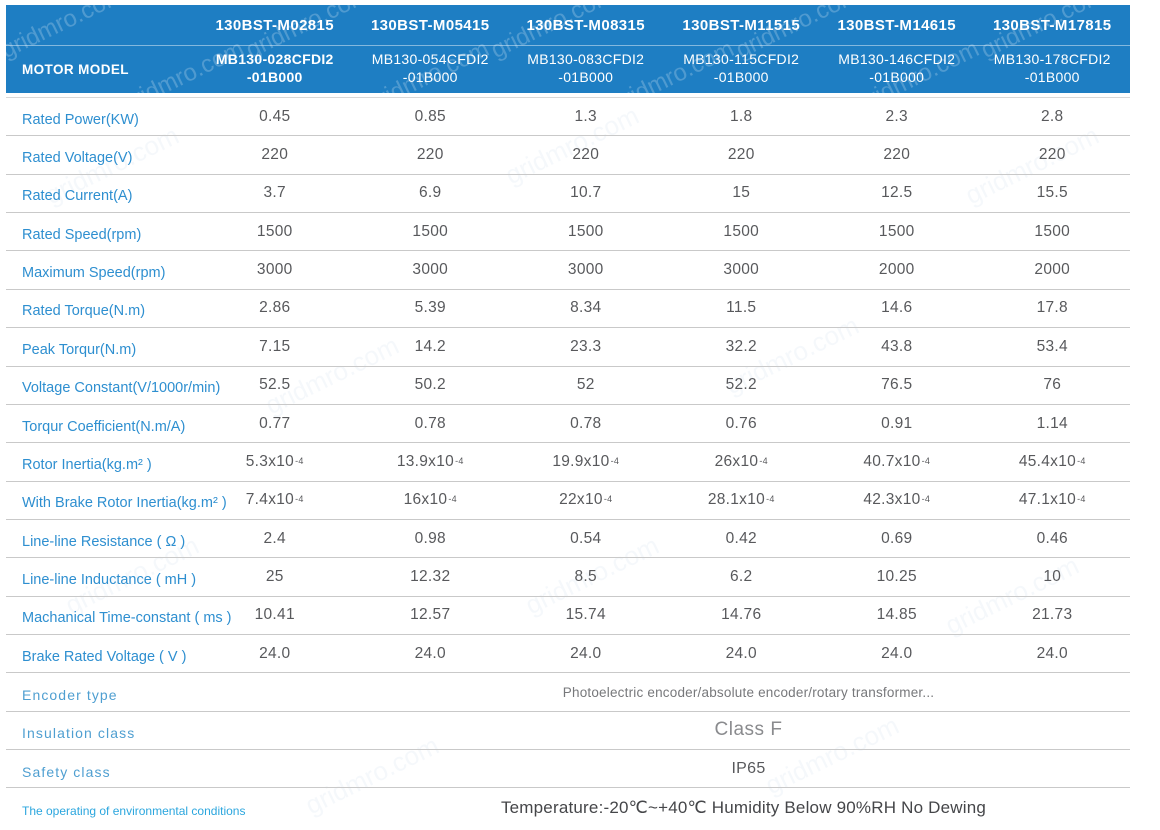 The height and width of the screenshot is (830, 1160). What do you see at coordinates (568, 155) in the screenshot?
I see `table-row: Rated Voltage(V) 220 220 220 220 220 220` at bounding box center [568, 155].